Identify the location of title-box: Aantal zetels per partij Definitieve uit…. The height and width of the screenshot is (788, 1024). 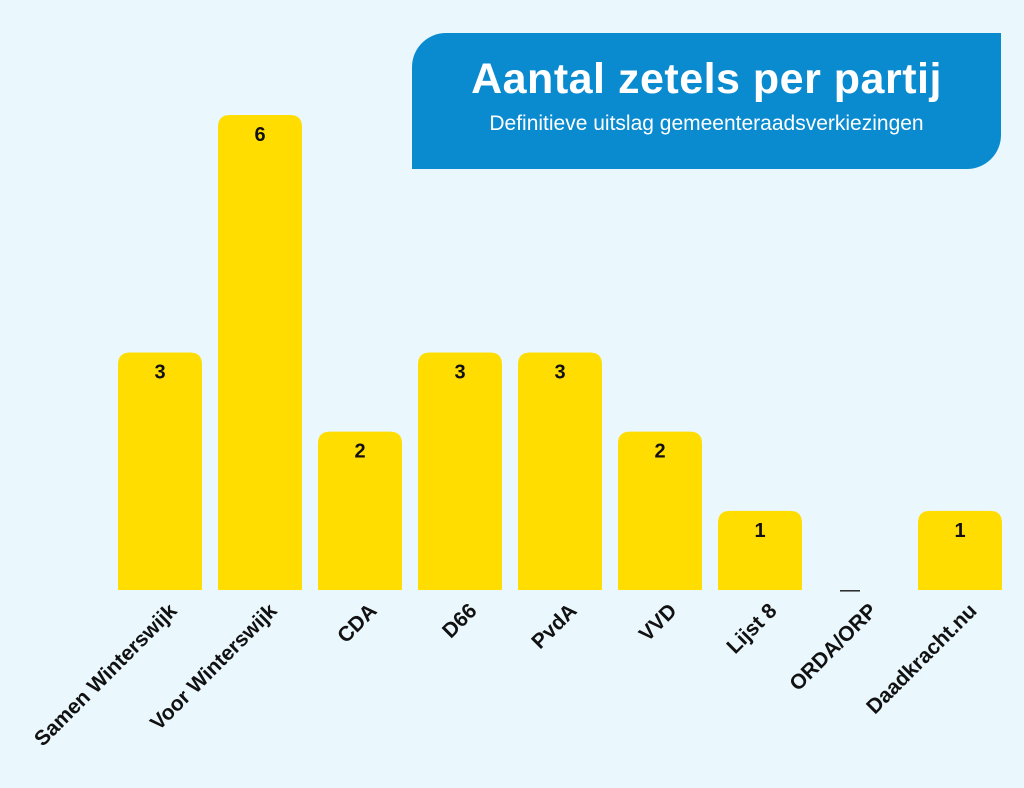
(706, 101).